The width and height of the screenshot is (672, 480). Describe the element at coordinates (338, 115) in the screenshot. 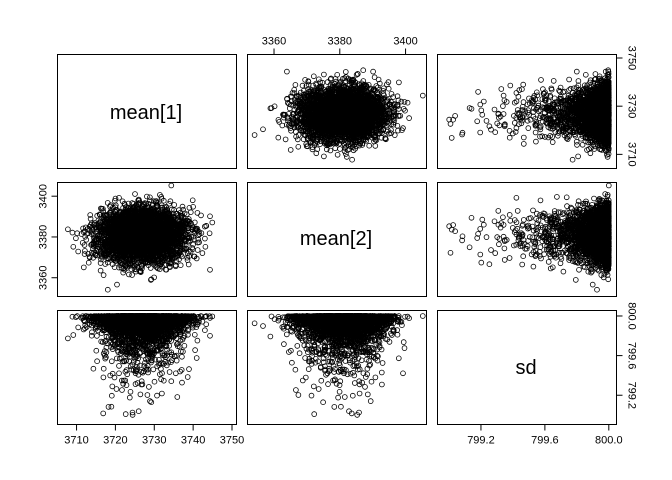

I see `scatter-panel-r1-c2` at that location.